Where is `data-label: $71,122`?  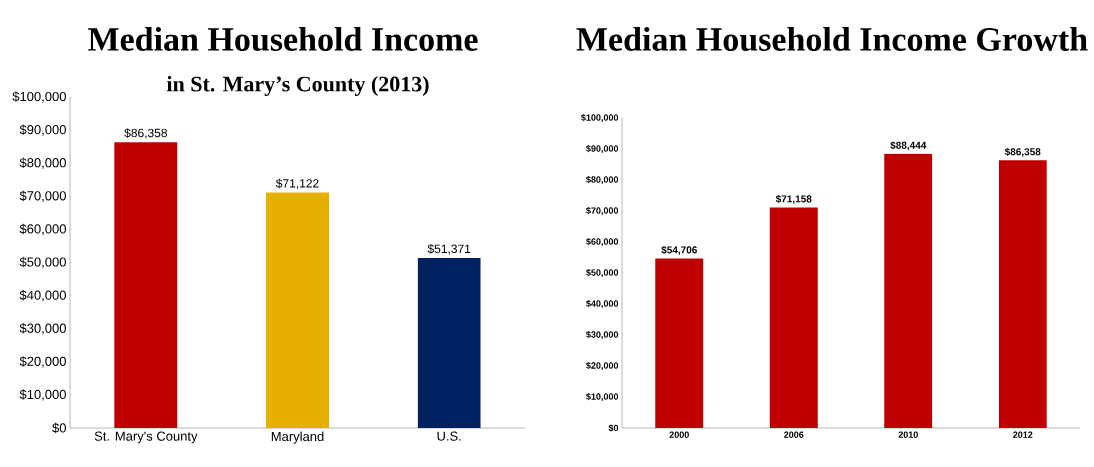
data-label: $71,122 is located at coordinates (297, 184).